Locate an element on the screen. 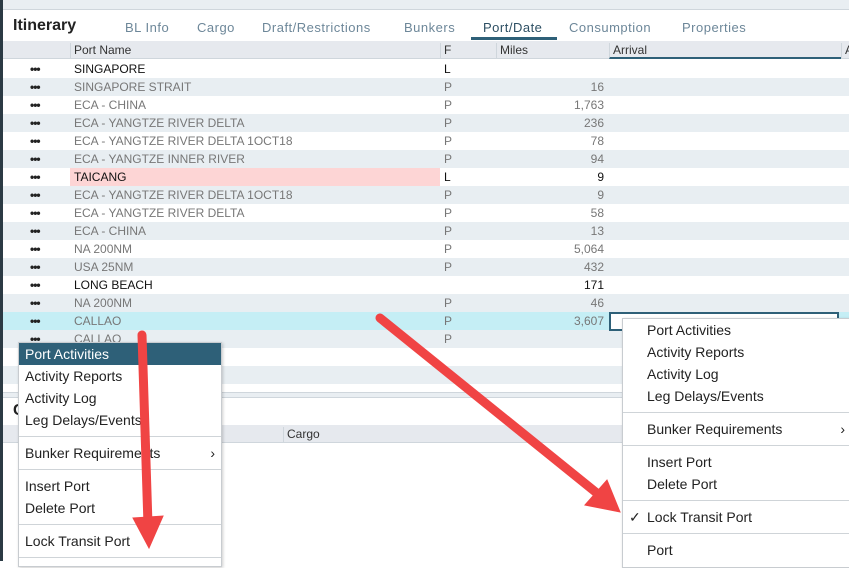 This screenshot has width=849, height=568. menu-item-port: Port is located at coordinates (660, 550).